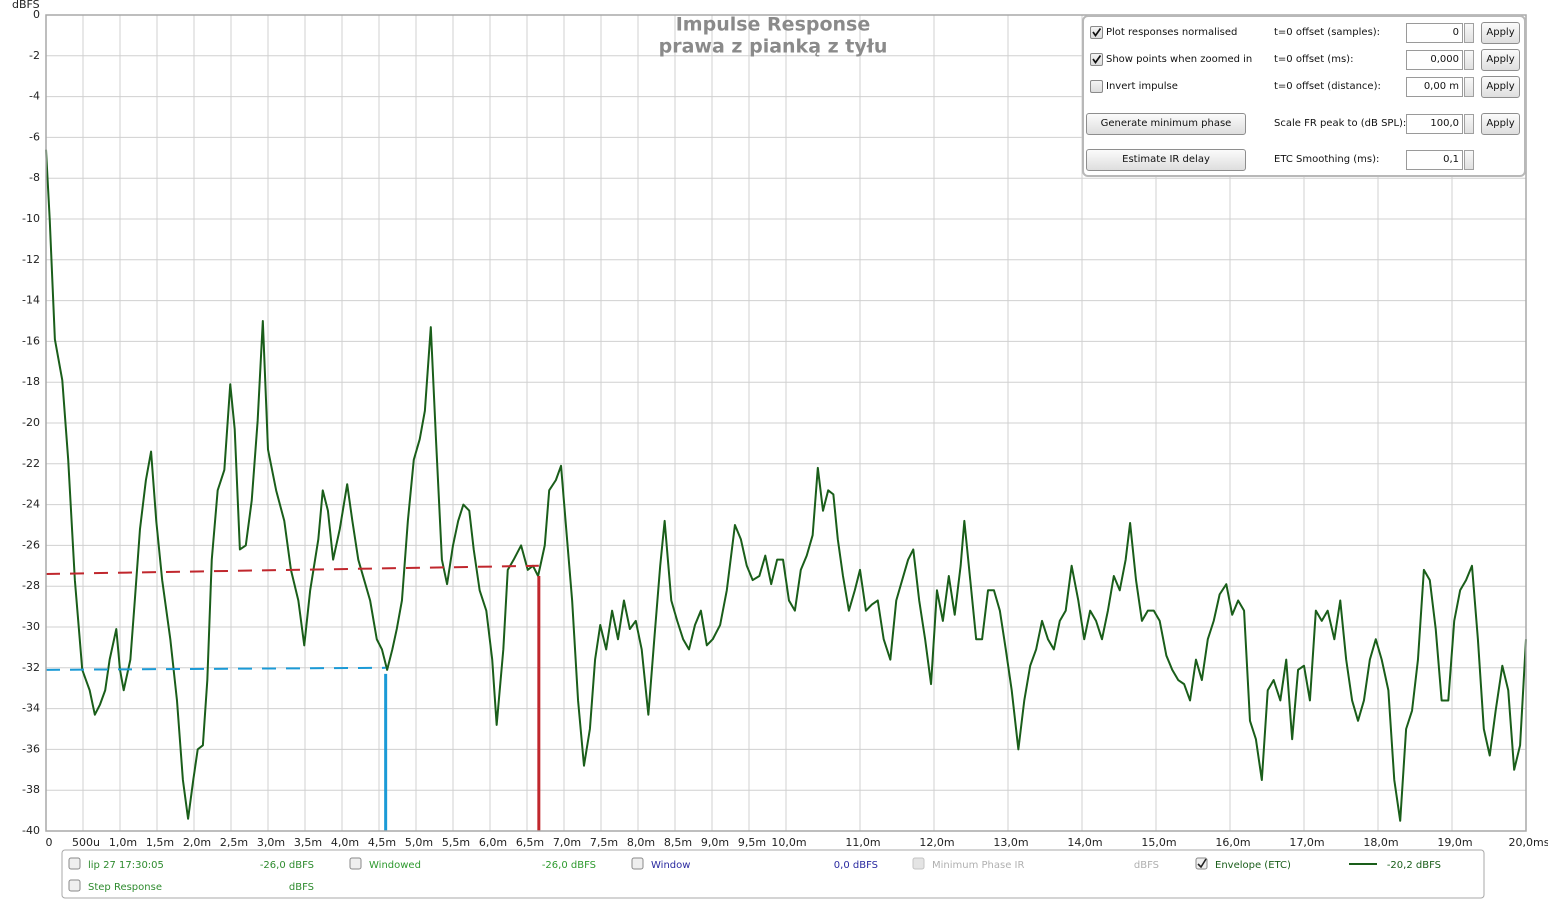 Image resolution: width=1548 pixels, height=900 pixels. I want to click on y-tick-label: -30, so click(31, 626).